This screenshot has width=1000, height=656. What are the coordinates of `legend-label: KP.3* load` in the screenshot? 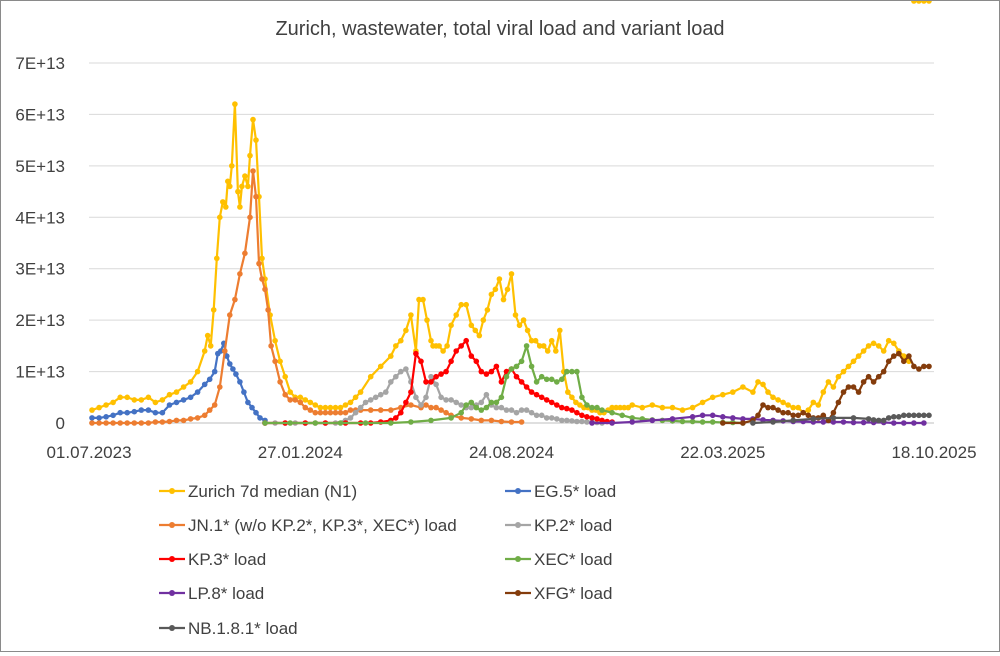 It's located at (227, 559).